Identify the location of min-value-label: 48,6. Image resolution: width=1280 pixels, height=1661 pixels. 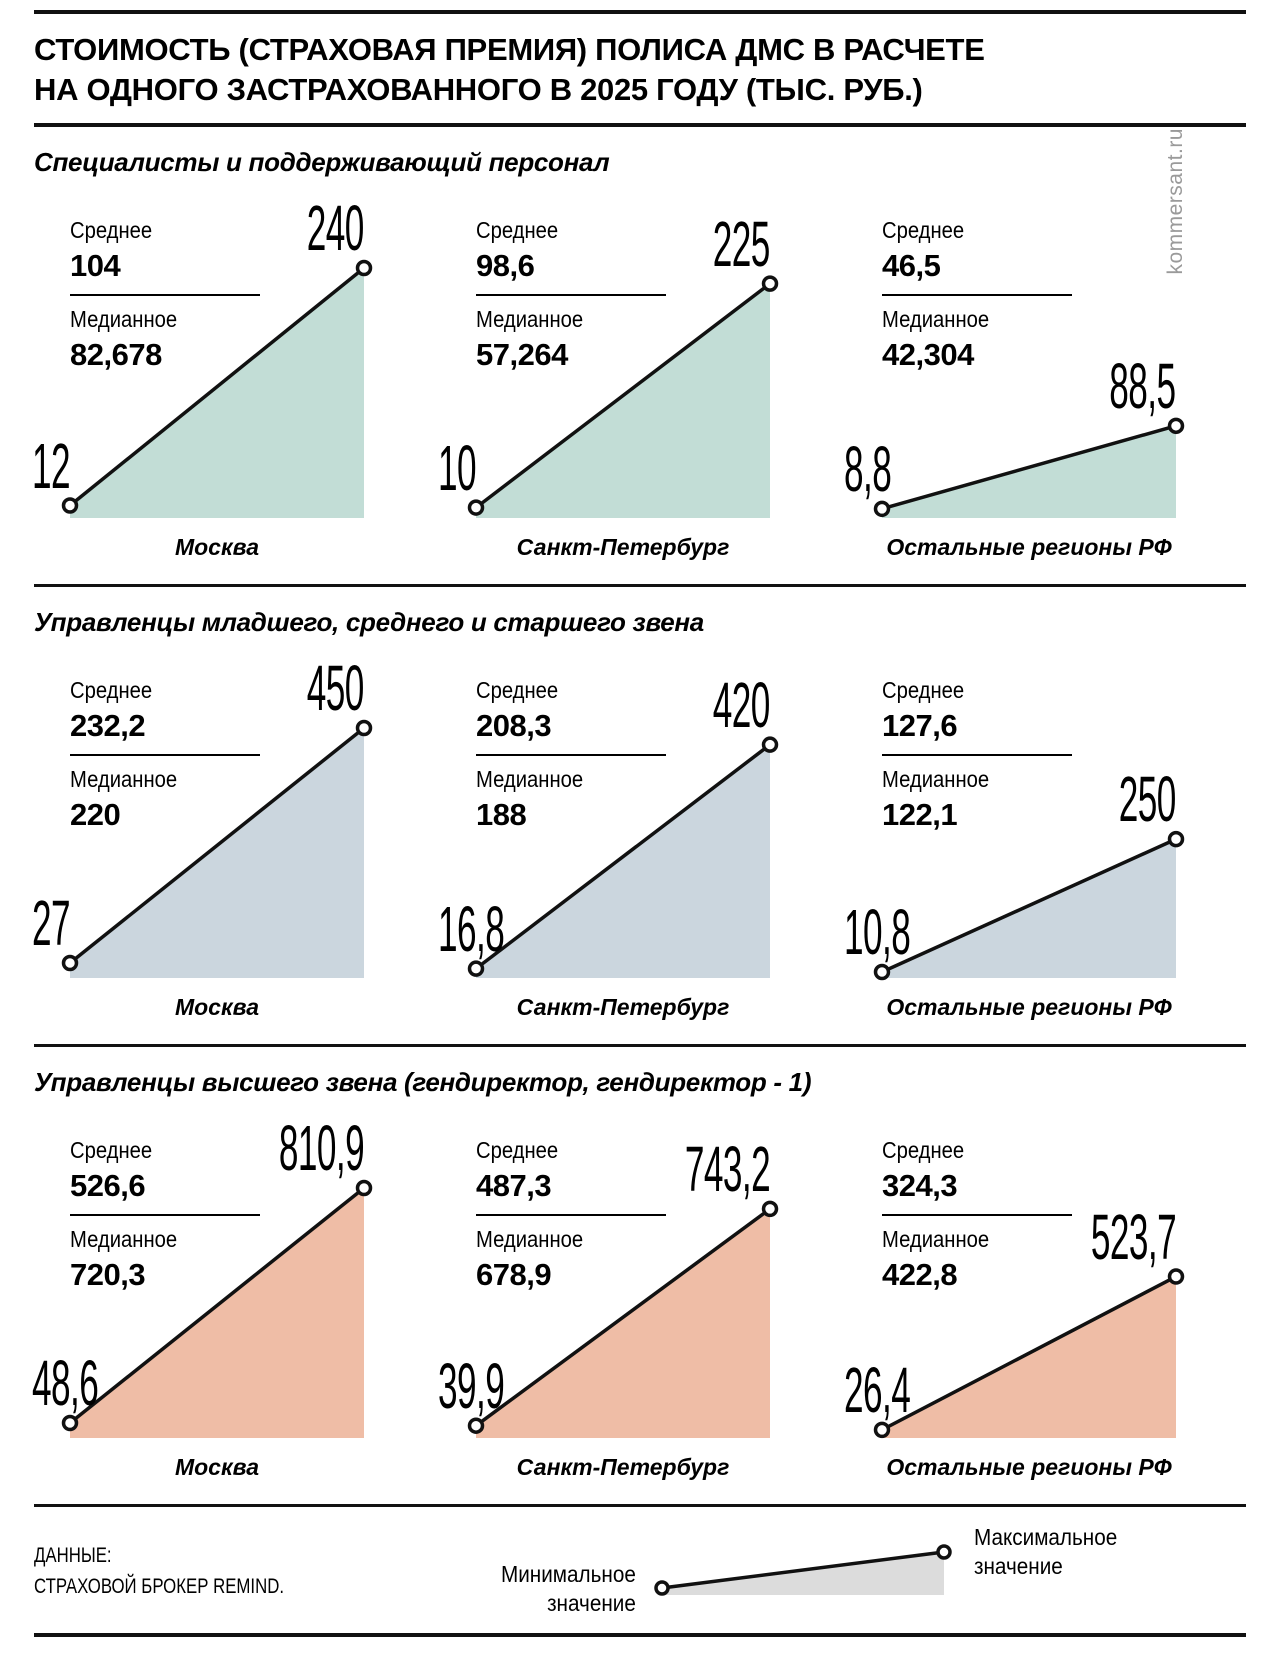
(65, 1383).